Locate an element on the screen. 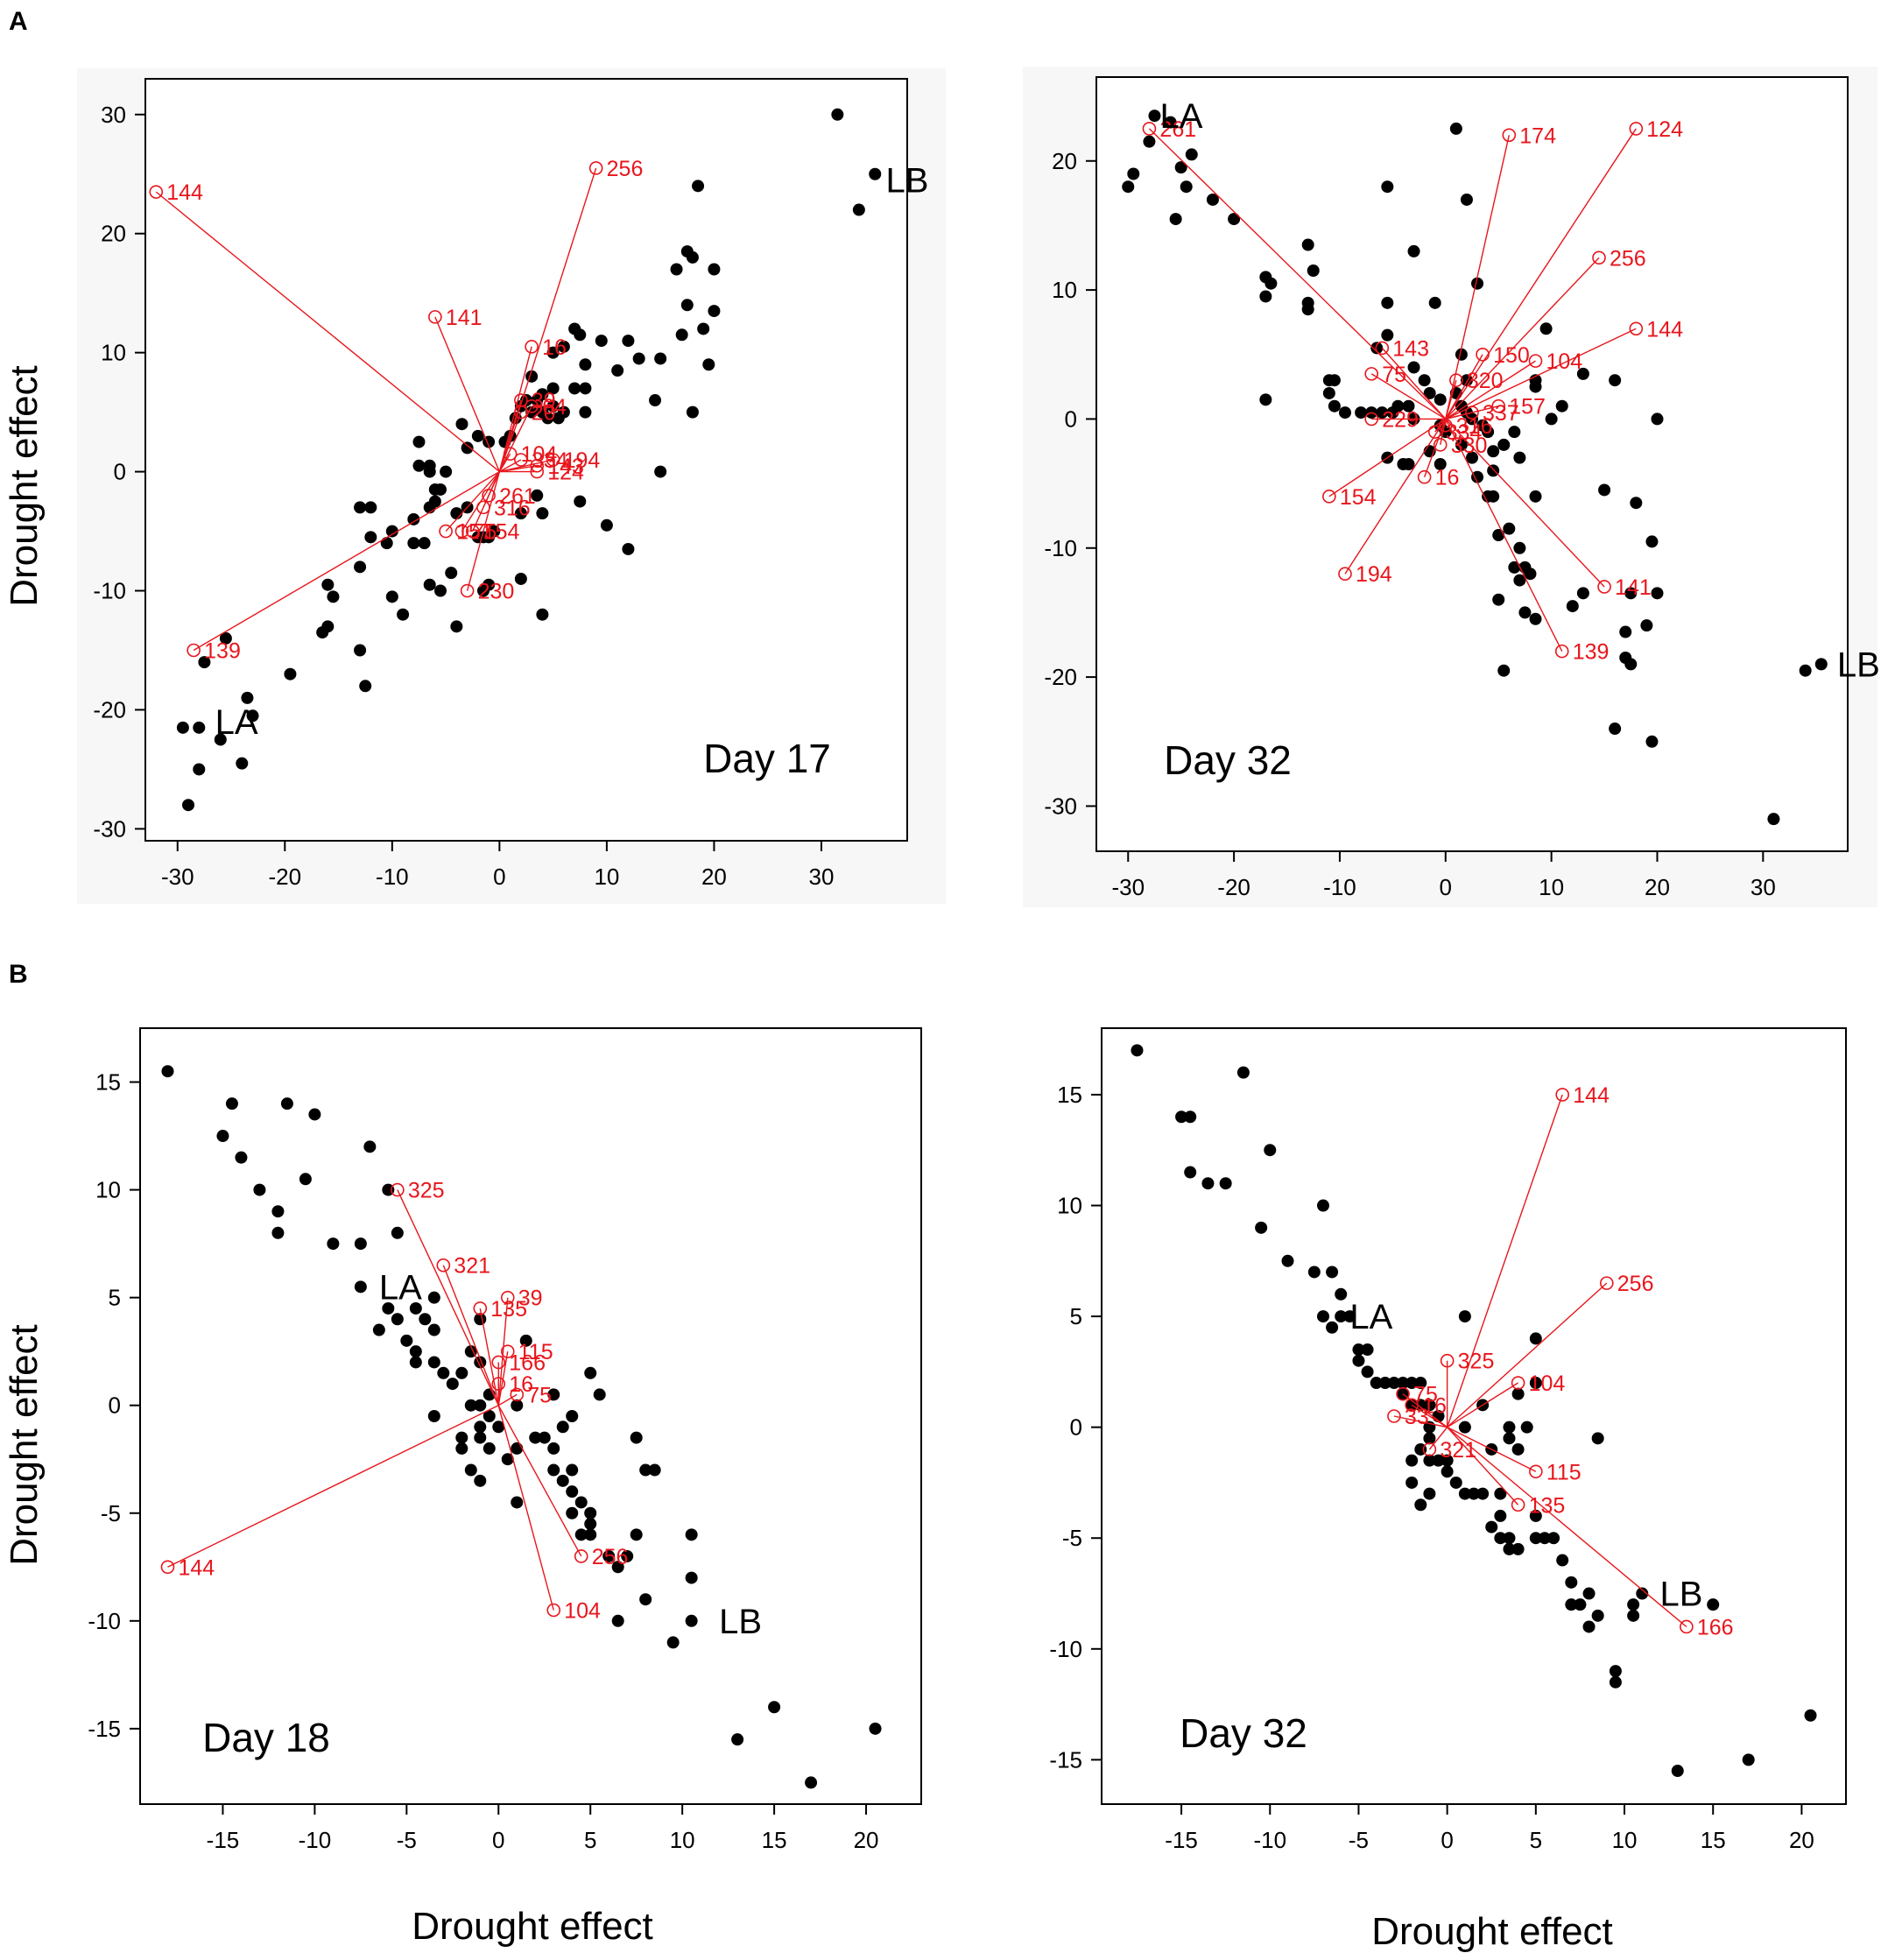 This screenshot has width=1895, height=1960. vector-label: 75 is located at coordinates (539, 1395).